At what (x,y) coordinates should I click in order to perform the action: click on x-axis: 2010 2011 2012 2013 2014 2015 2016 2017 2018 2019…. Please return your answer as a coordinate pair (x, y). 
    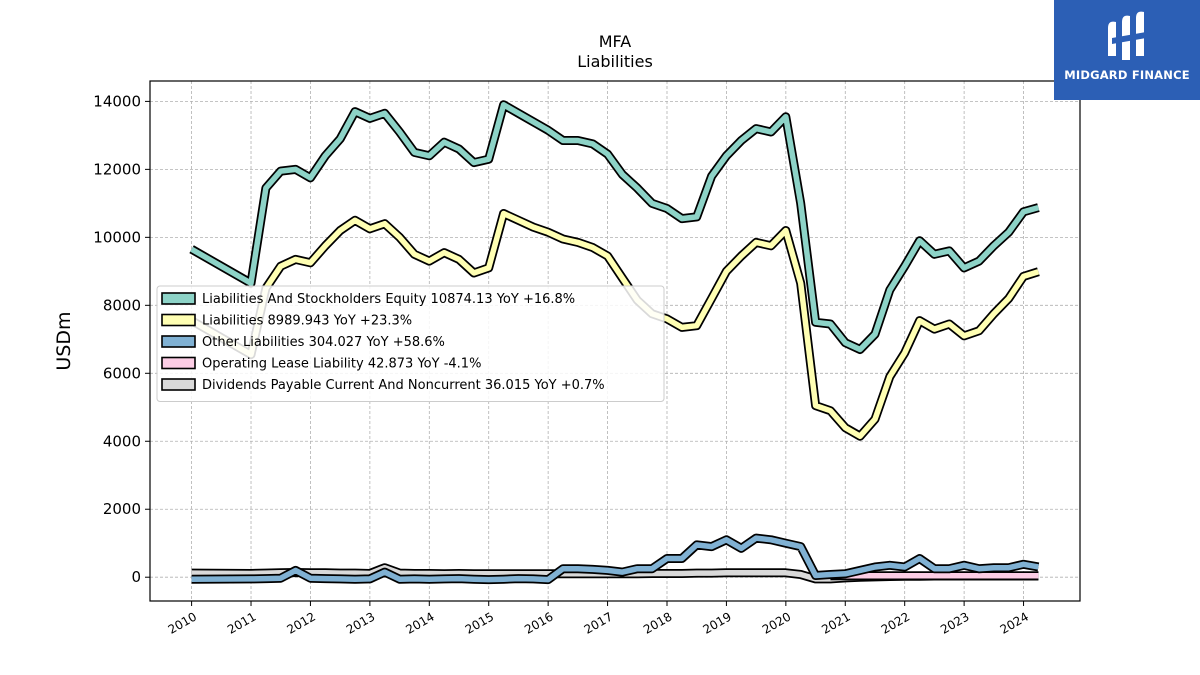
    Looking at the image, I should click on (598, 619).